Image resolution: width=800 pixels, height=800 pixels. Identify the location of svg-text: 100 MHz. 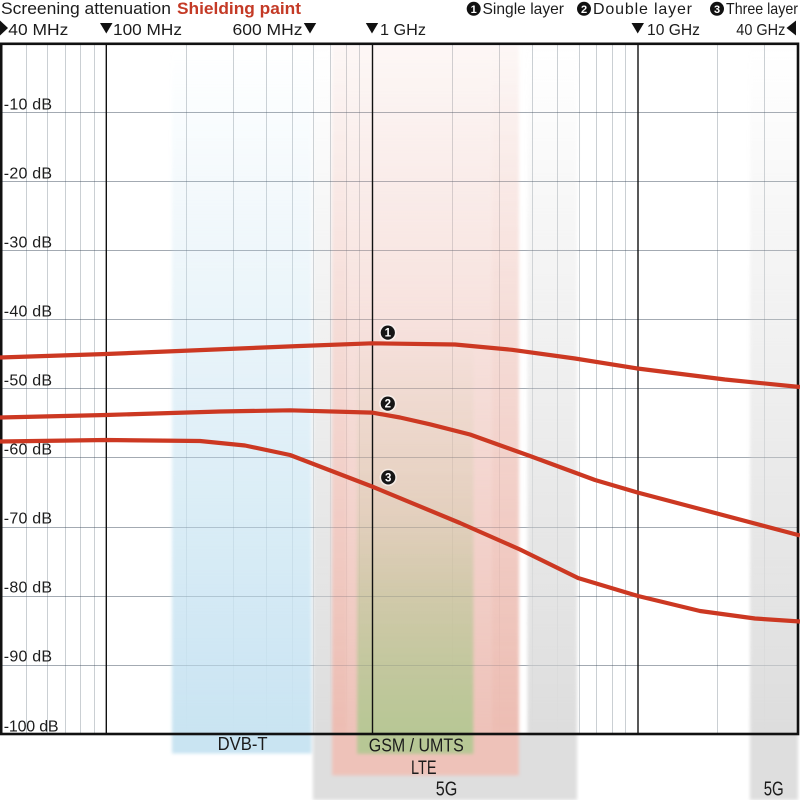
(147, 30).